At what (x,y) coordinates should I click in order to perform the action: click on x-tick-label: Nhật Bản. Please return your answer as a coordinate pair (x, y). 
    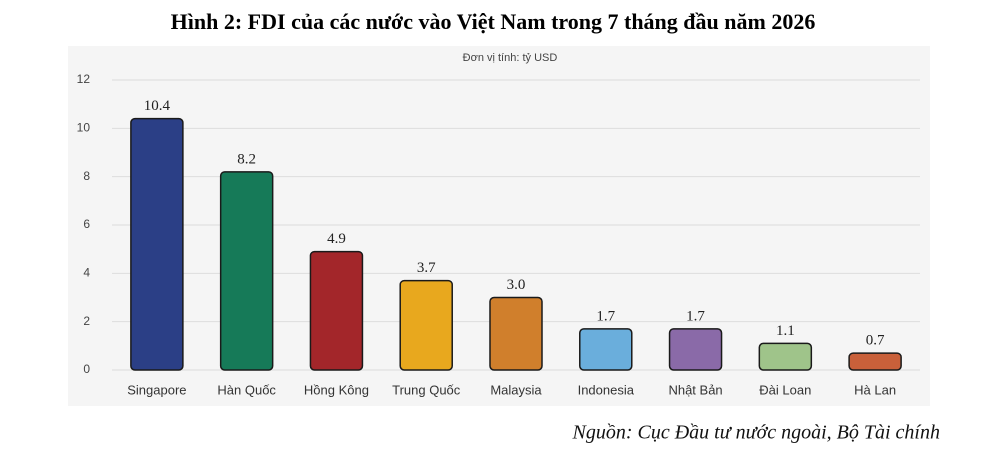
    Looking at the image, I should click on (695, 389).